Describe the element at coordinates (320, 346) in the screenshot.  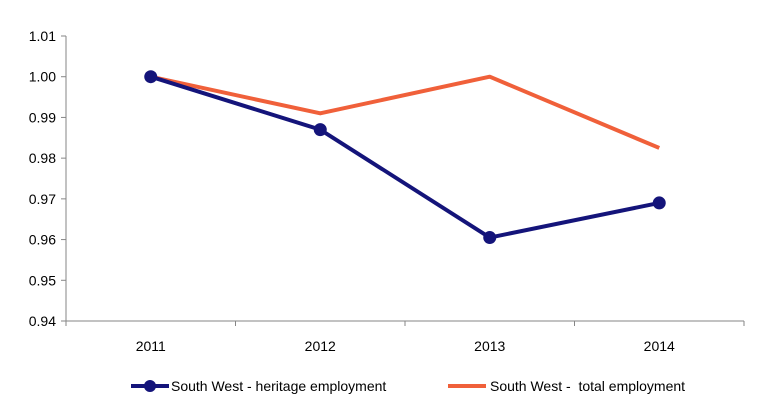
I see `x-tick-label: 2012` at that location.